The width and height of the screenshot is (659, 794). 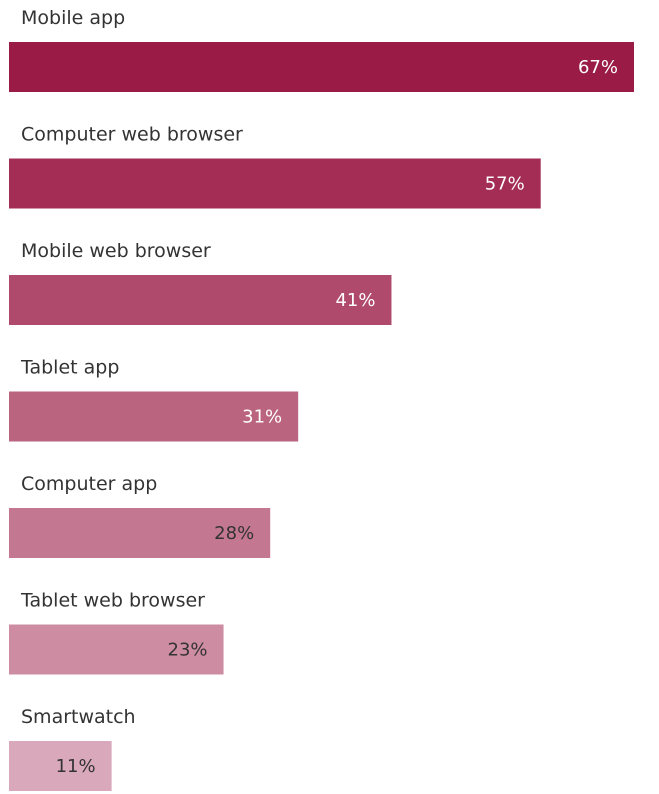 I want to click on category-label: Mobile app, so click(x=73, y=18).